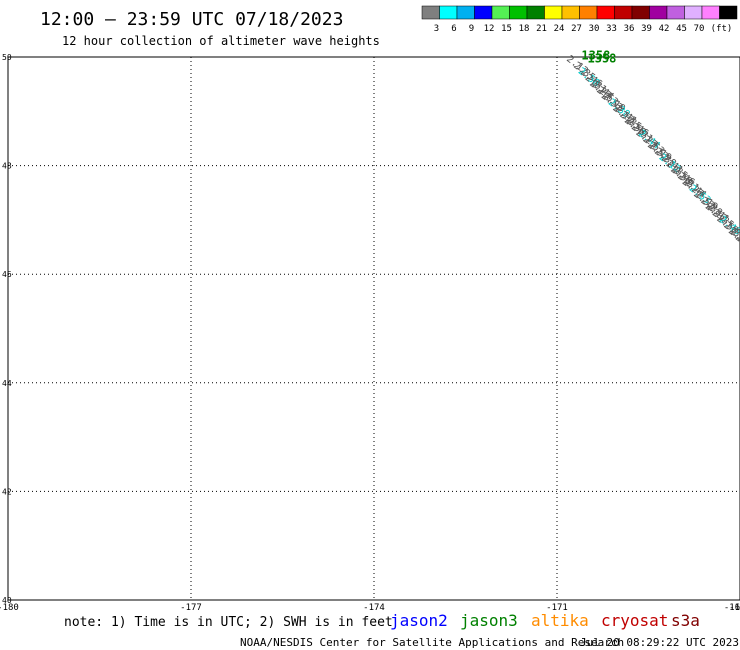  What do you see at coordinates (699, 29) in the screenshot?
I see `colorbar-label: 70` at bounding box center [699, 29].